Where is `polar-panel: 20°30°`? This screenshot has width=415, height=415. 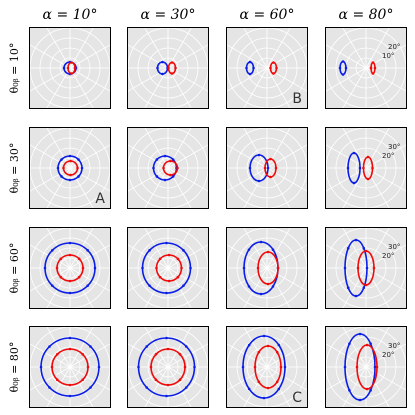
polar-panel: 20°30° is located at coordinates (366, 268).